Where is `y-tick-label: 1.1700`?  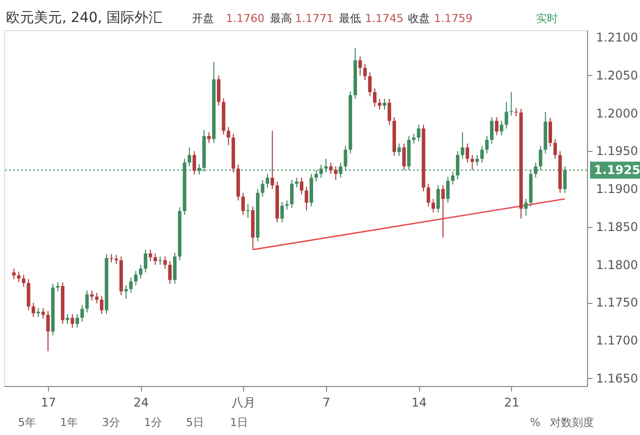
y-tick-label: 1.1700 is located at coordinates (617, 341).